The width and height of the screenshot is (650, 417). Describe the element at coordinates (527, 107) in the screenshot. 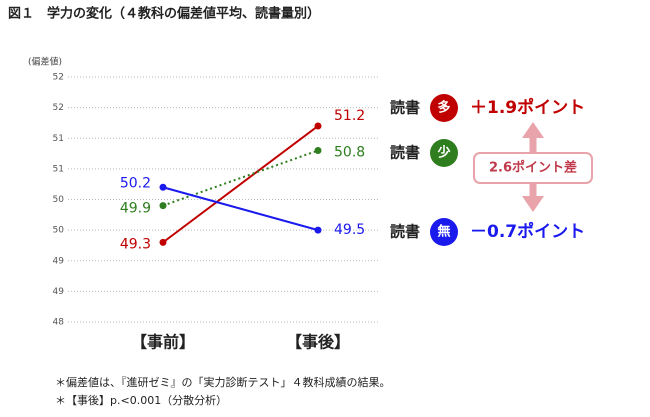

I see `difference-label: ＋1.9ポイント` at that location.